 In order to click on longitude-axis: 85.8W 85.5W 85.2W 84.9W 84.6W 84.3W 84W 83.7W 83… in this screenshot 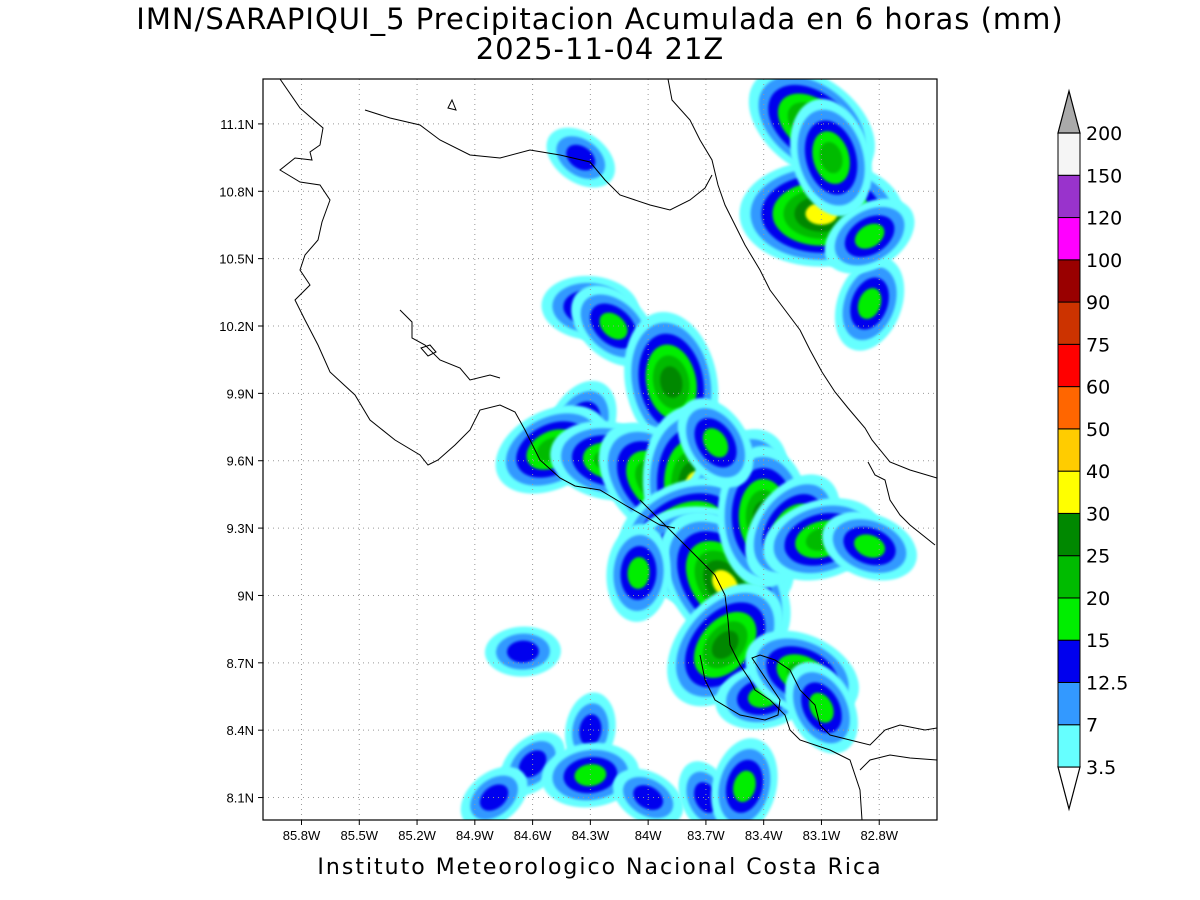, I will do `click(591, 831)`.